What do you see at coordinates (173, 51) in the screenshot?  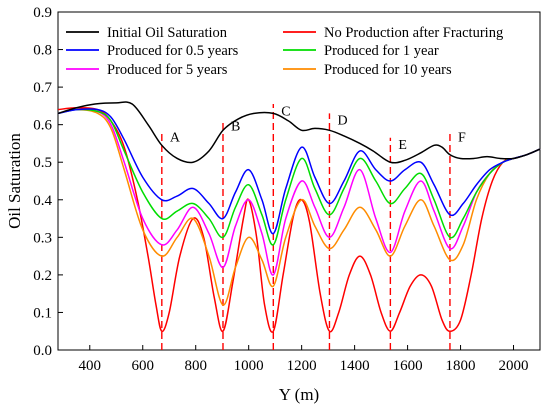 I see `legend-label-2: Produced for 0.5 years` at bounding box center [173, 51].